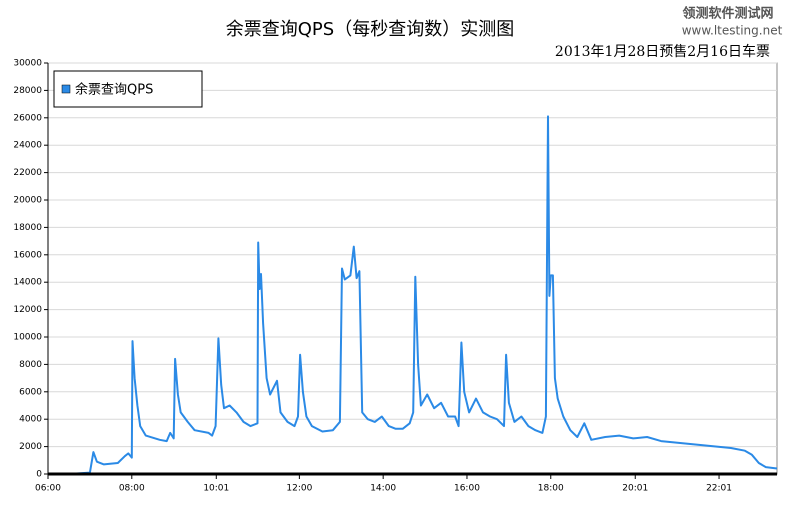 The width and height of the screenshot is (789, 509). Describe the element at coordinates (27, 310) in the screenshot. I see `y-tick-label: 12000` at that location.